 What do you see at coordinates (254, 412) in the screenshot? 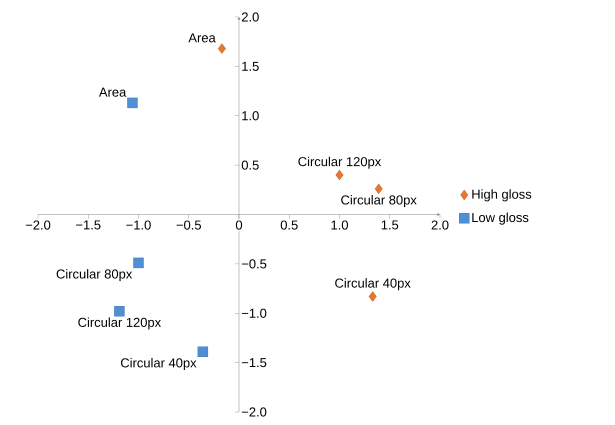
I see `y-tick-label: −2.0` at bounding box center [254, 412].